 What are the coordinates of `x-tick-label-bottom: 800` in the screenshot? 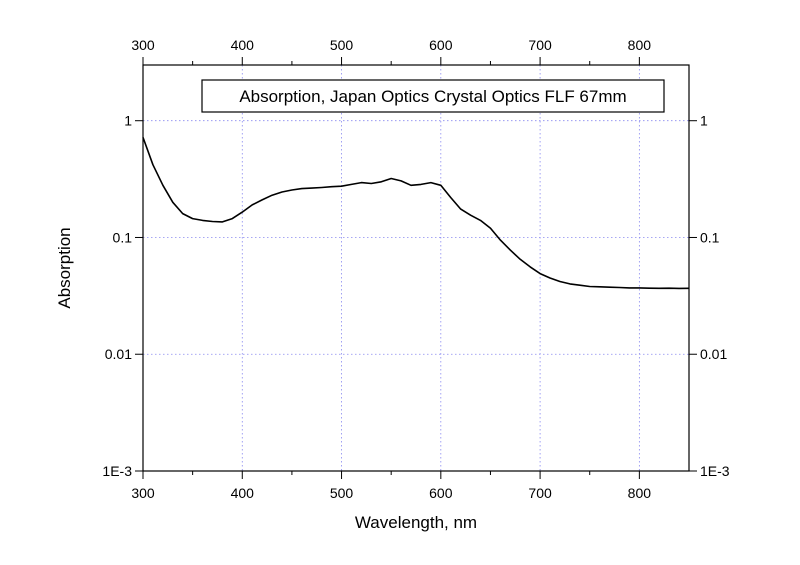 It's located at (640, 493).